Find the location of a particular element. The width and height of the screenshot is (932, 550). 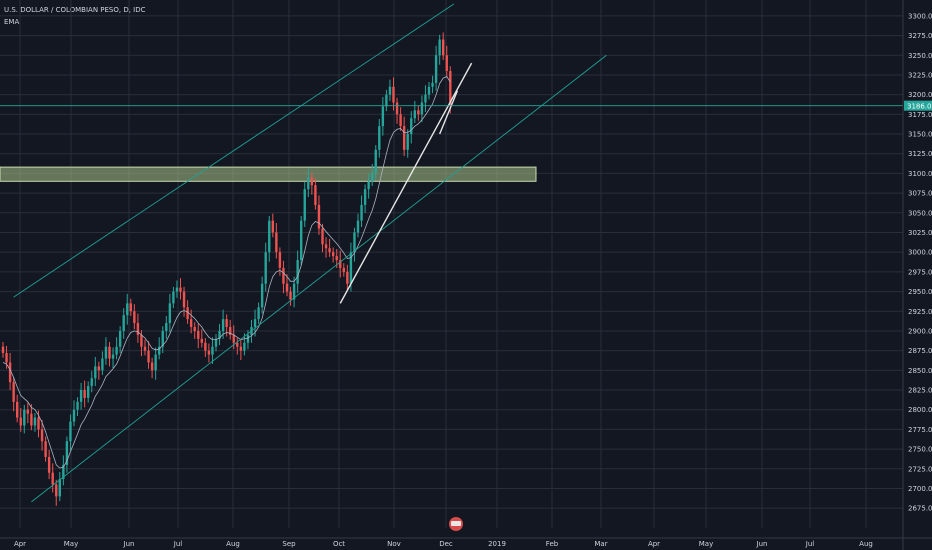

x-tick-label: Dec is located at coordinates (446, 544).